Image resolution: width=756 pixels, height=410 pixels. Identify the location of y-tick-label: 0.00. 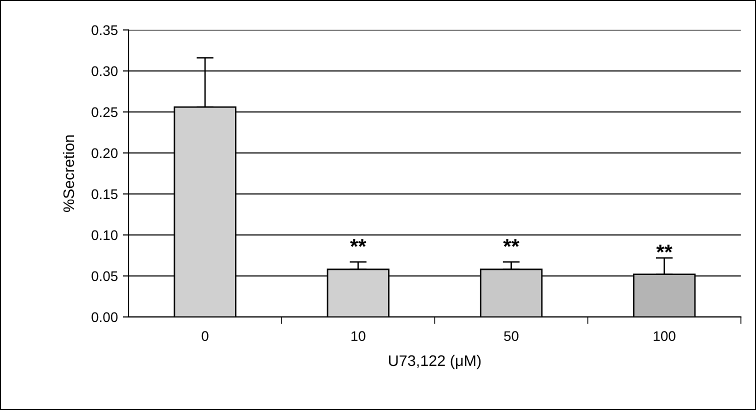
(105, 317).